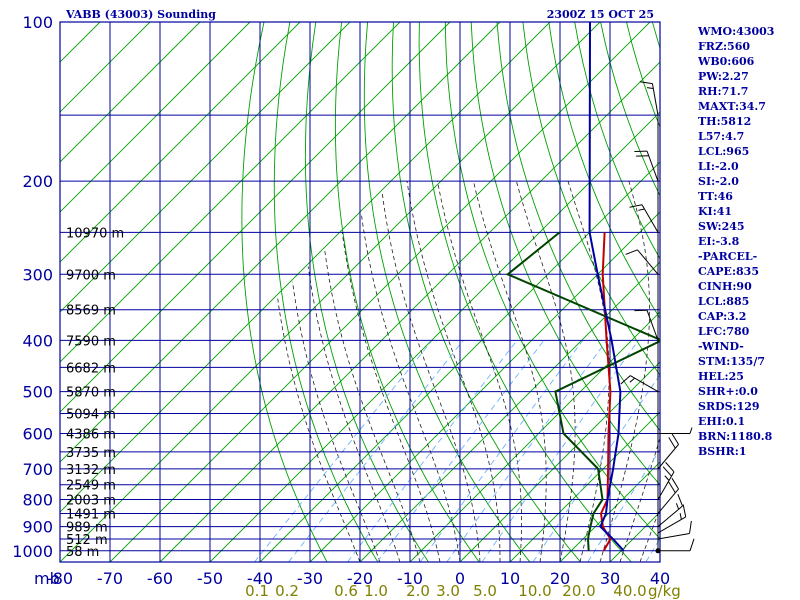  Describe the element at coordinates (719, 241) in the screenshot. I see `index-item: EI:-3.8` at that location.